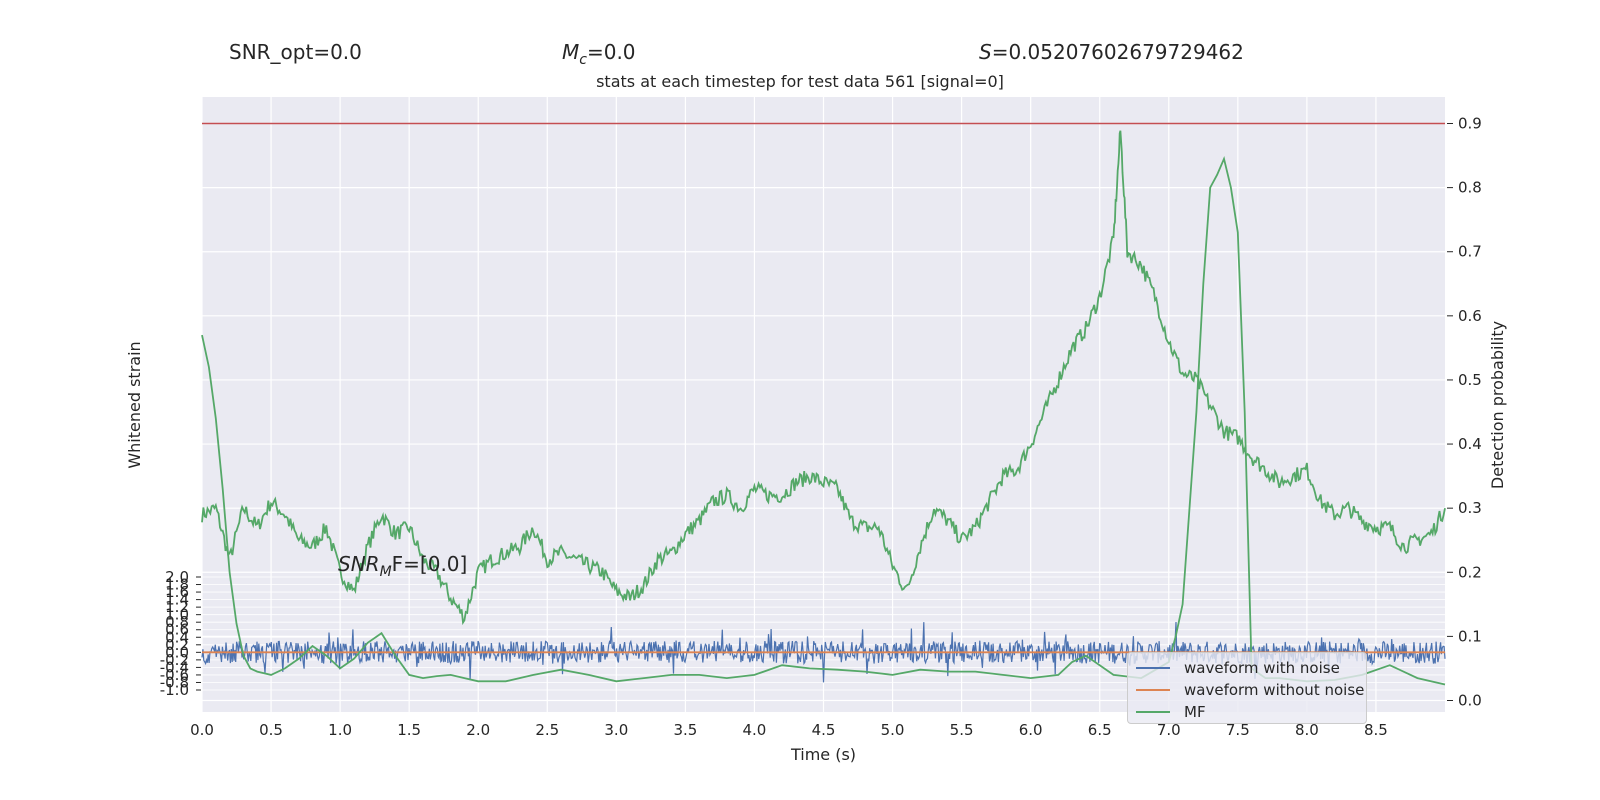  Describe the element at coordinates (1470, 252) in the screenshot. I see `right-tick-label: 0.7` at that location.